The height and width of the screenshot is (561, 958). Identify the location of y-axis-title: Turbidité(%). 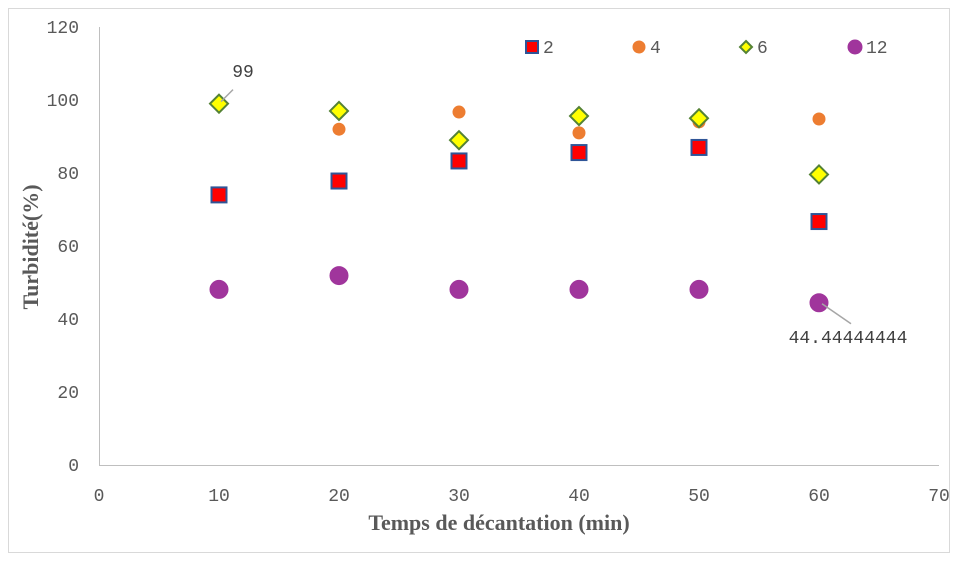
(30, 246).